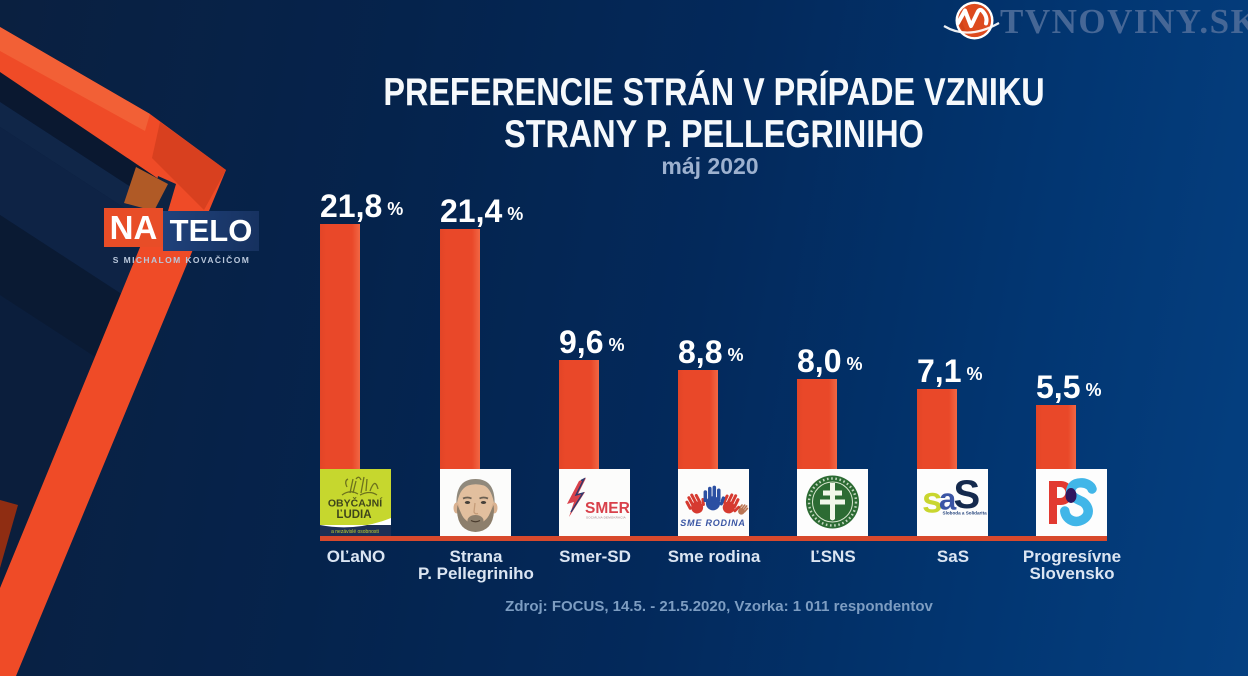  Describe the element at coordinates (355, 503) in the screenshot. I see `svg-text: OBYČAJNÍ` at that location.